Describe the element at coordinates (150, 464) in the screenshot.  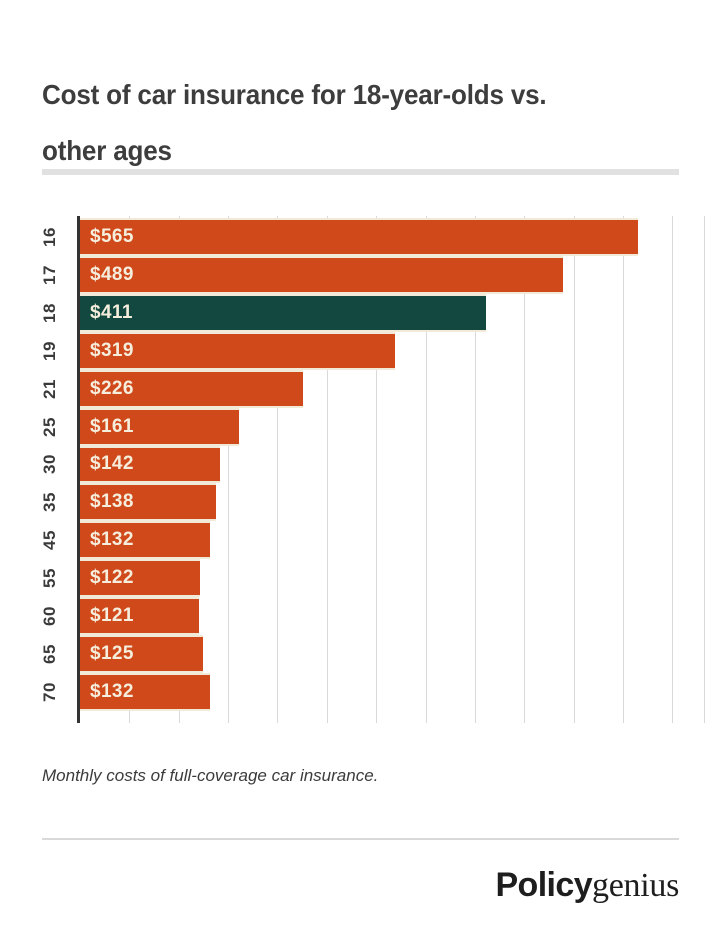
I see `bar: $142` at that location.